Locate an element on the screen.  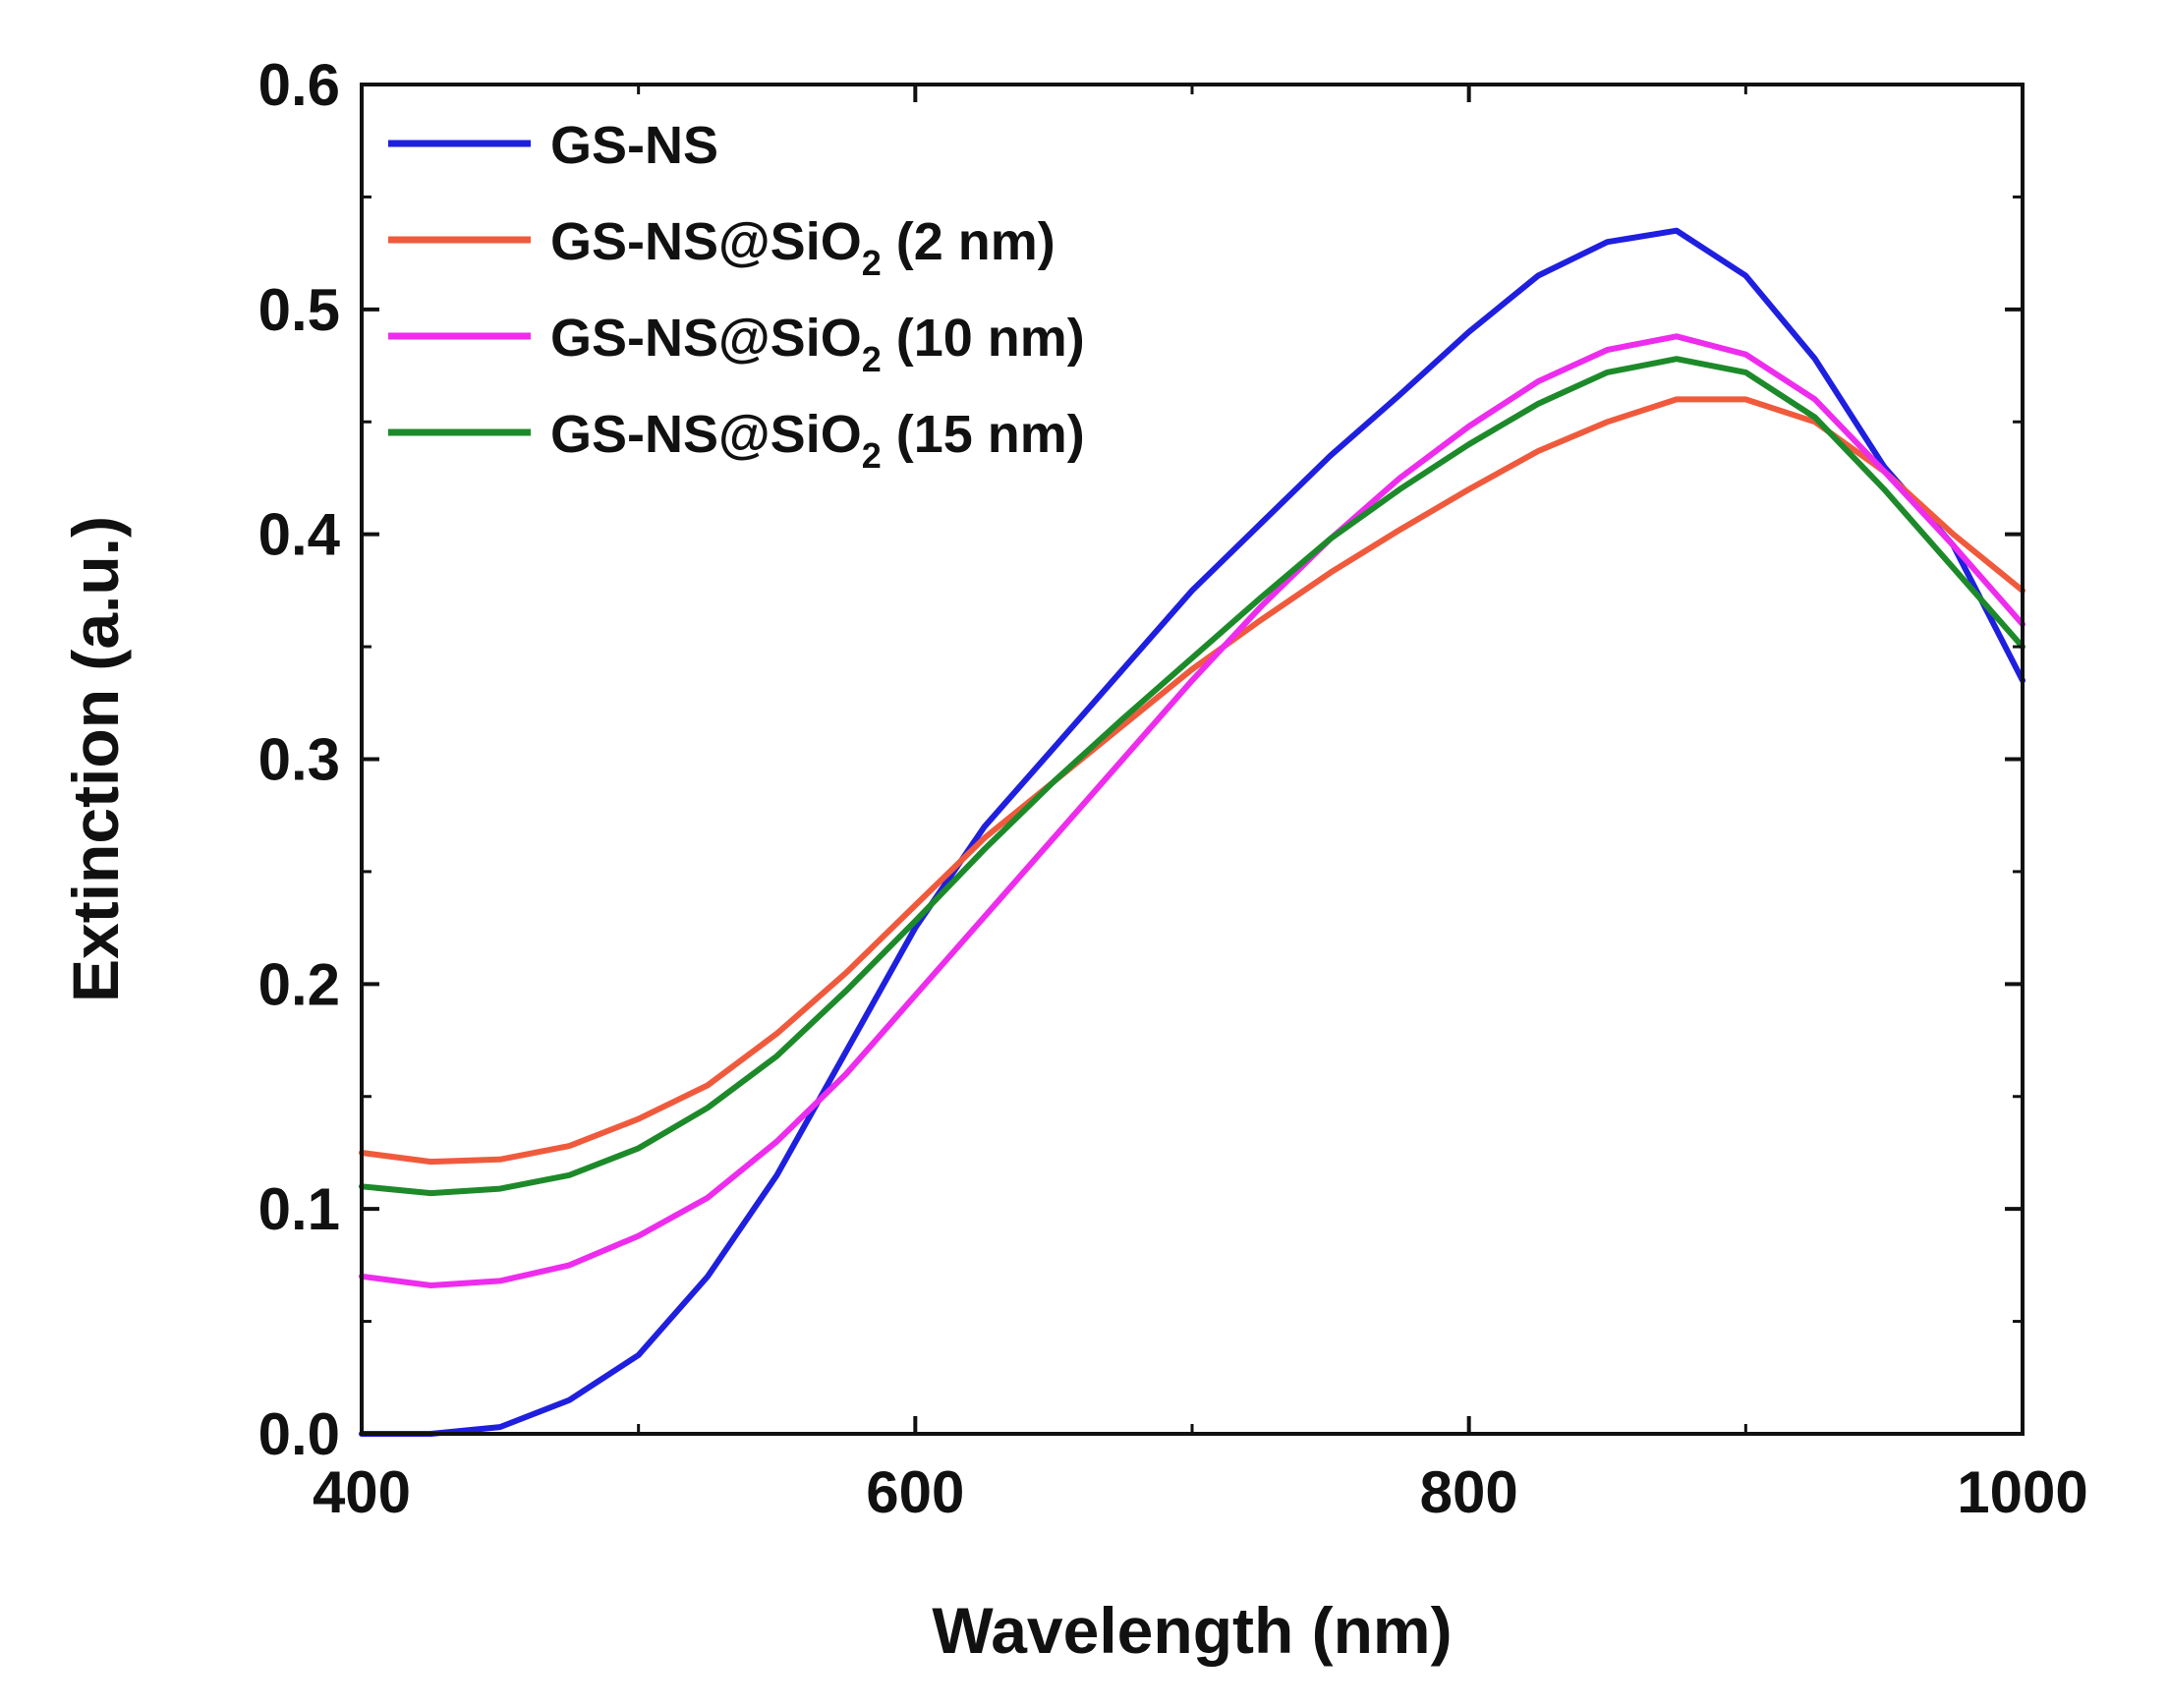
y-axis-title: Extinction (a.u.) is located at coordinates (95, 759).